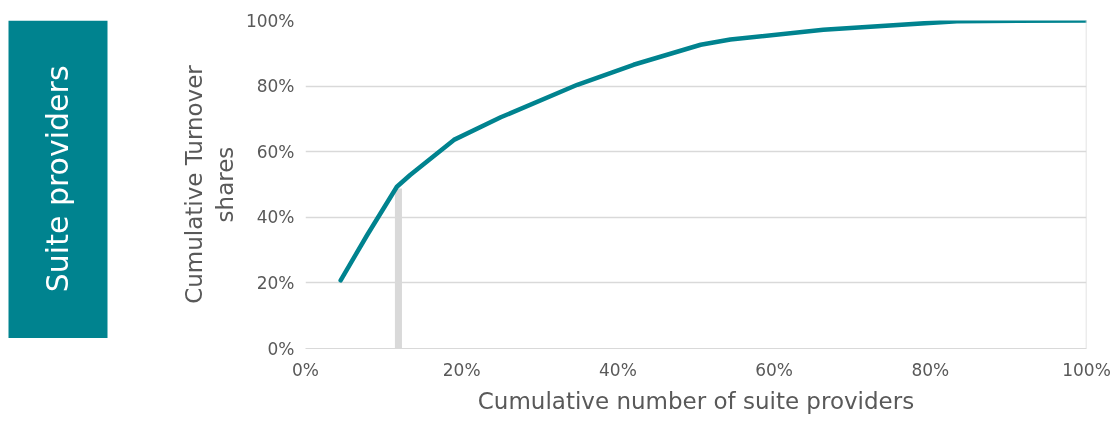  Describe the element at coordinates (696, 400) in the screenshot. I see `x-axis-title: Cumulative number of suite providers` at that location.